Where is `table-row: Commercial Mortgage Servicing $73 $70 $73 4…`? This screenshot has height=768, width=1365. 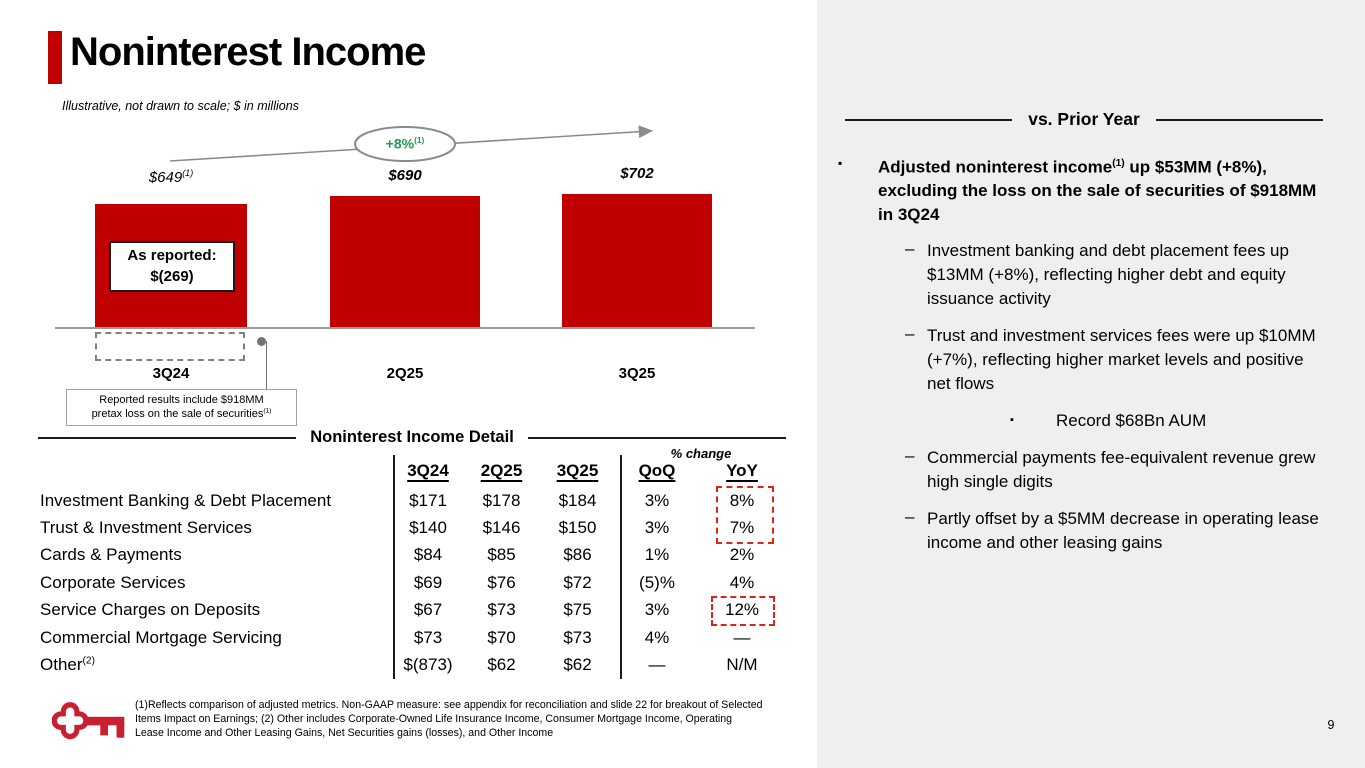
table-row: Commercial Mortgage Servicing $73 $70 $73 4… is located at coordinates (395, 637).